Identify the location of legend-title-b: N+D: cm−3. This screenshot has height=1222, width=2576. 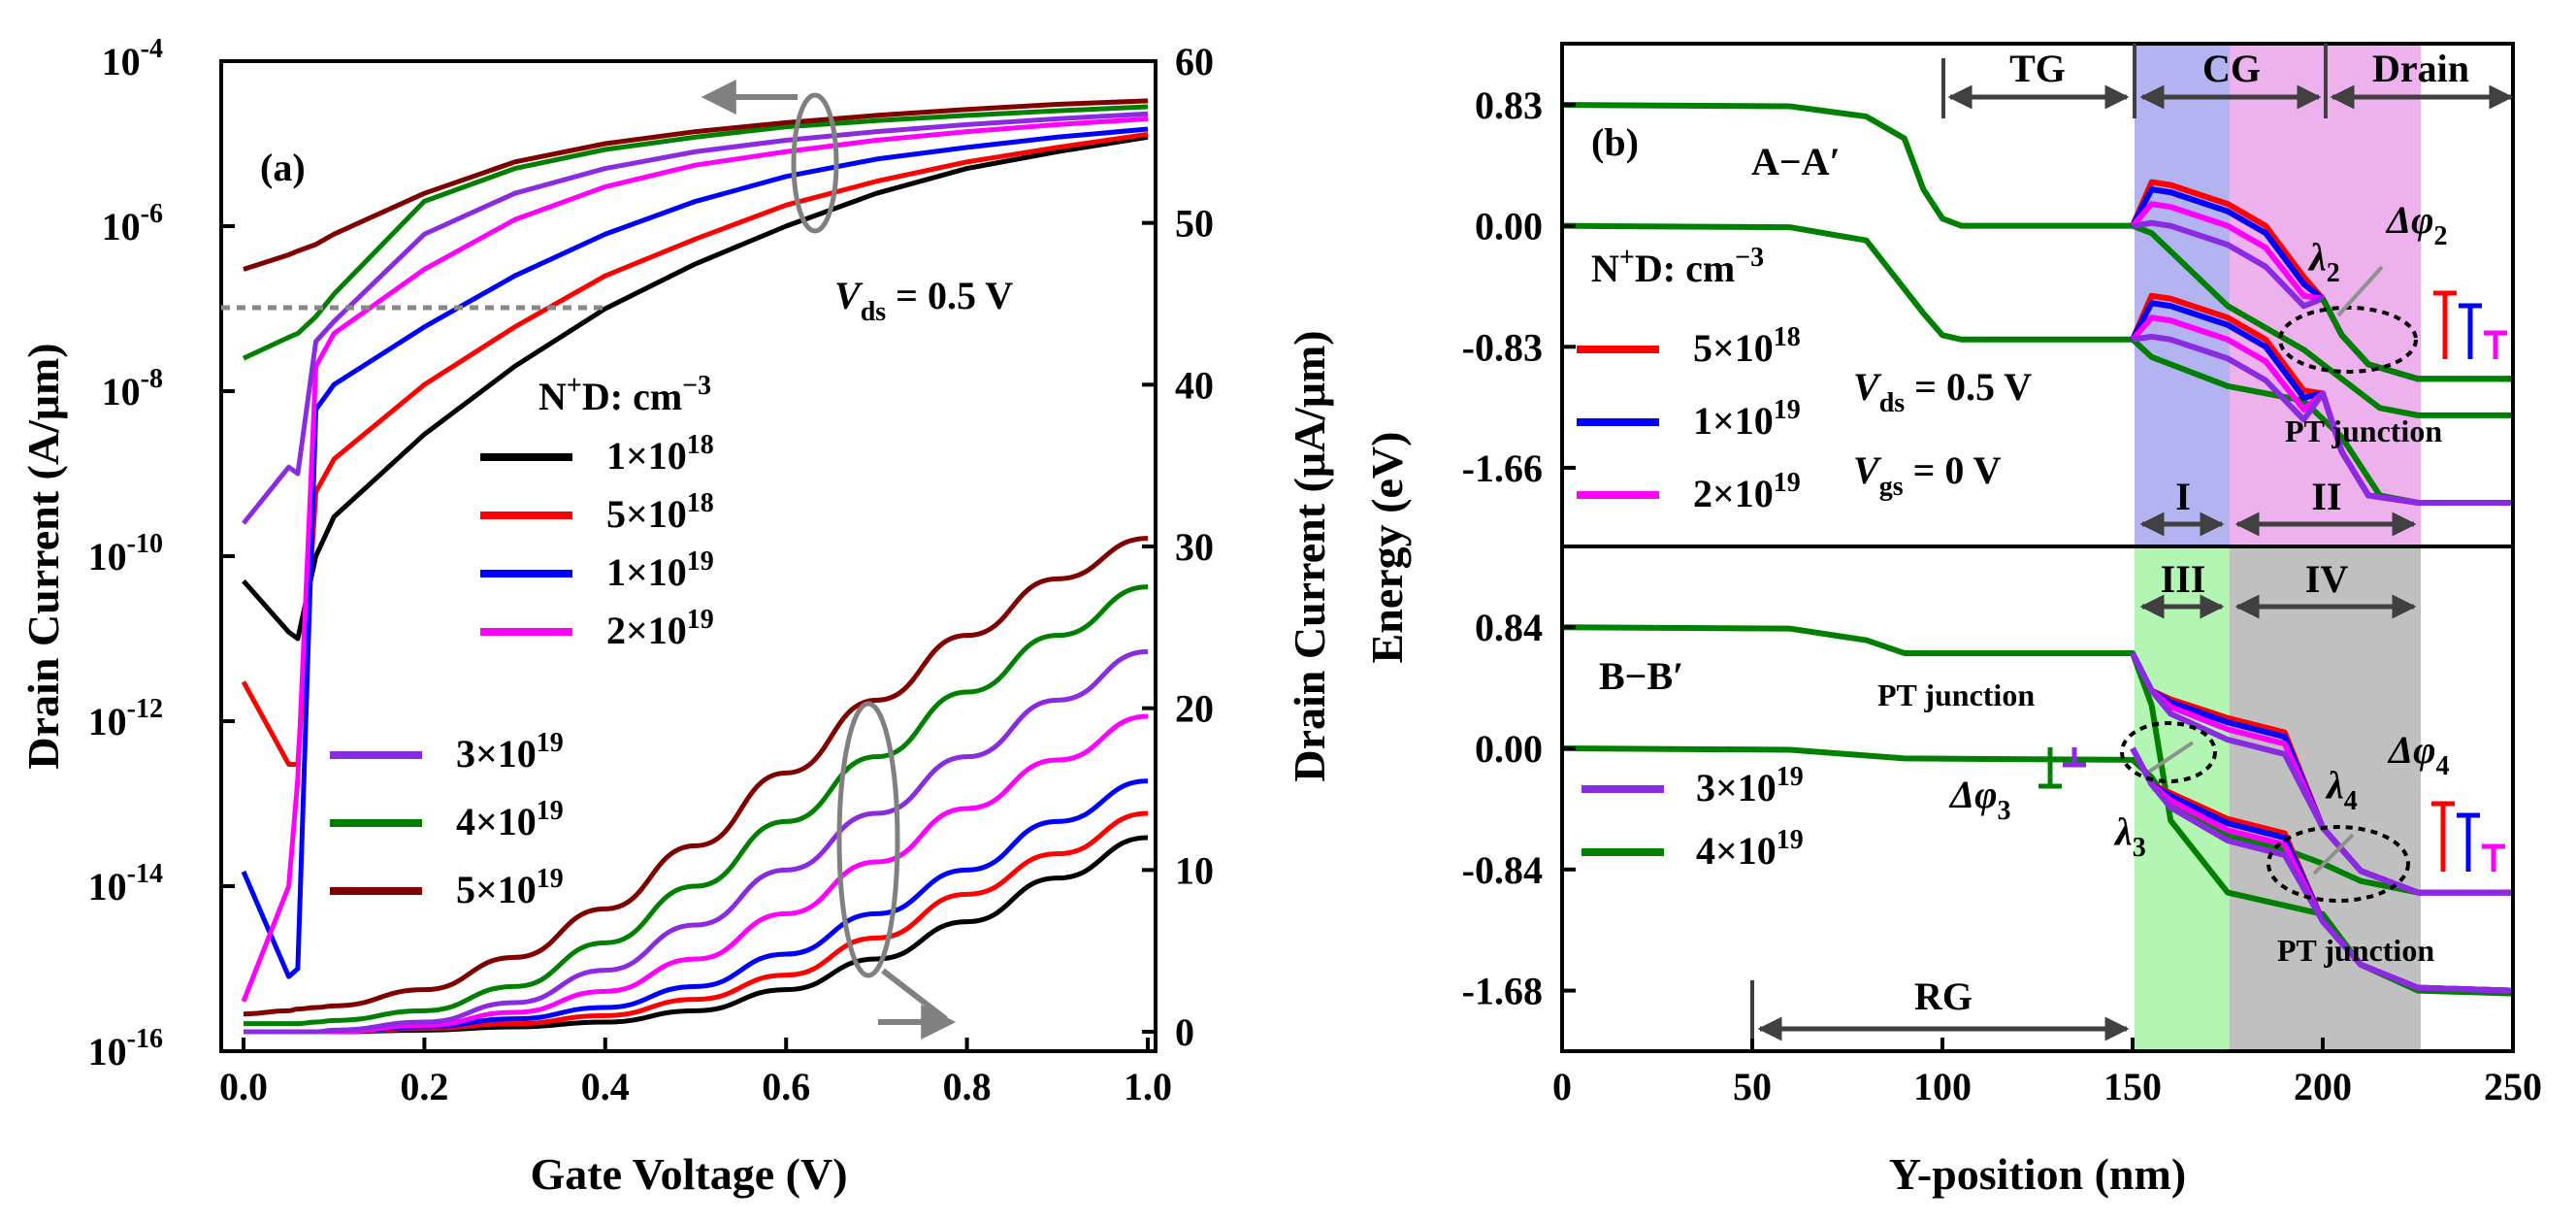
(1677, 266).